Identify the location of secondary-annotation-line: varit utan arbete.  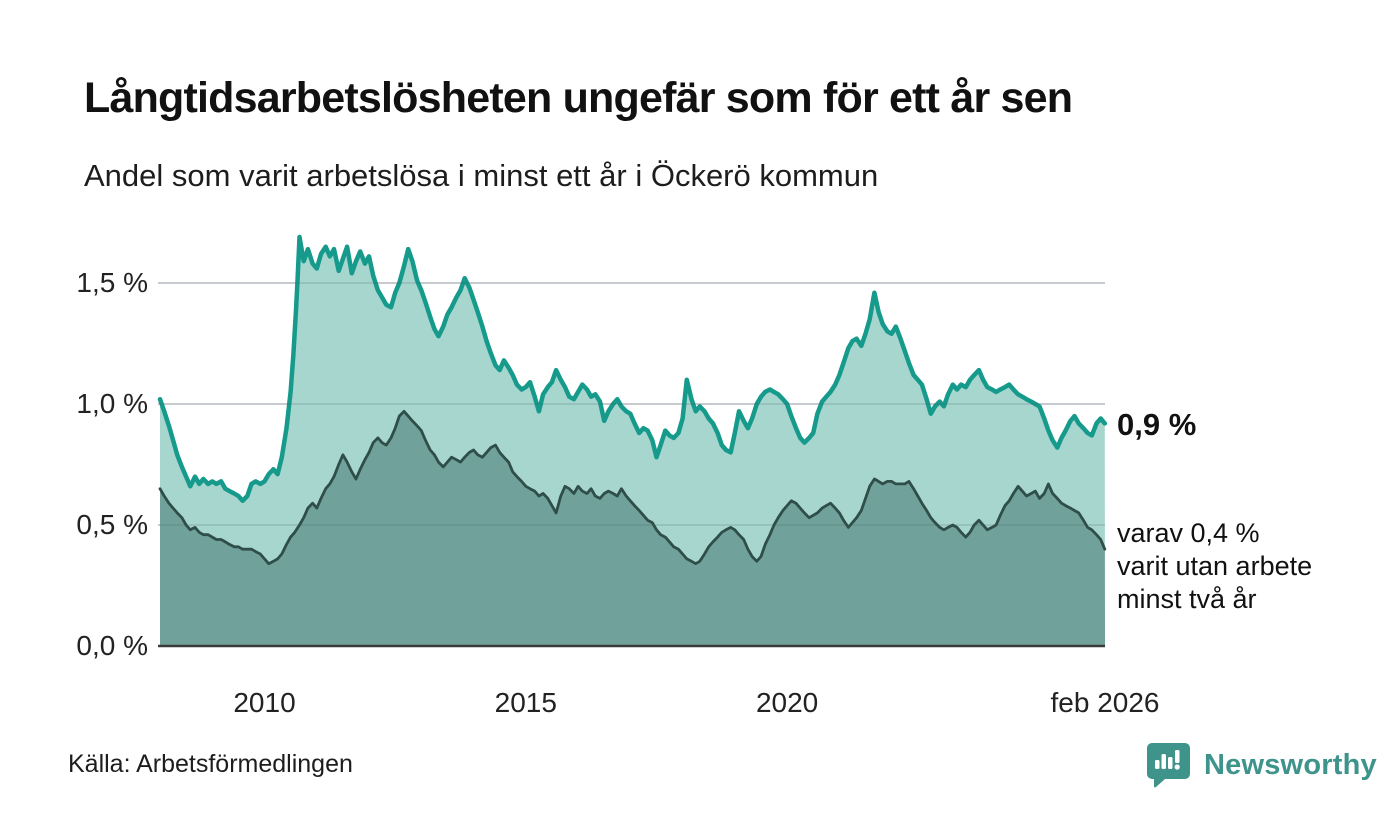
(1215, 566).